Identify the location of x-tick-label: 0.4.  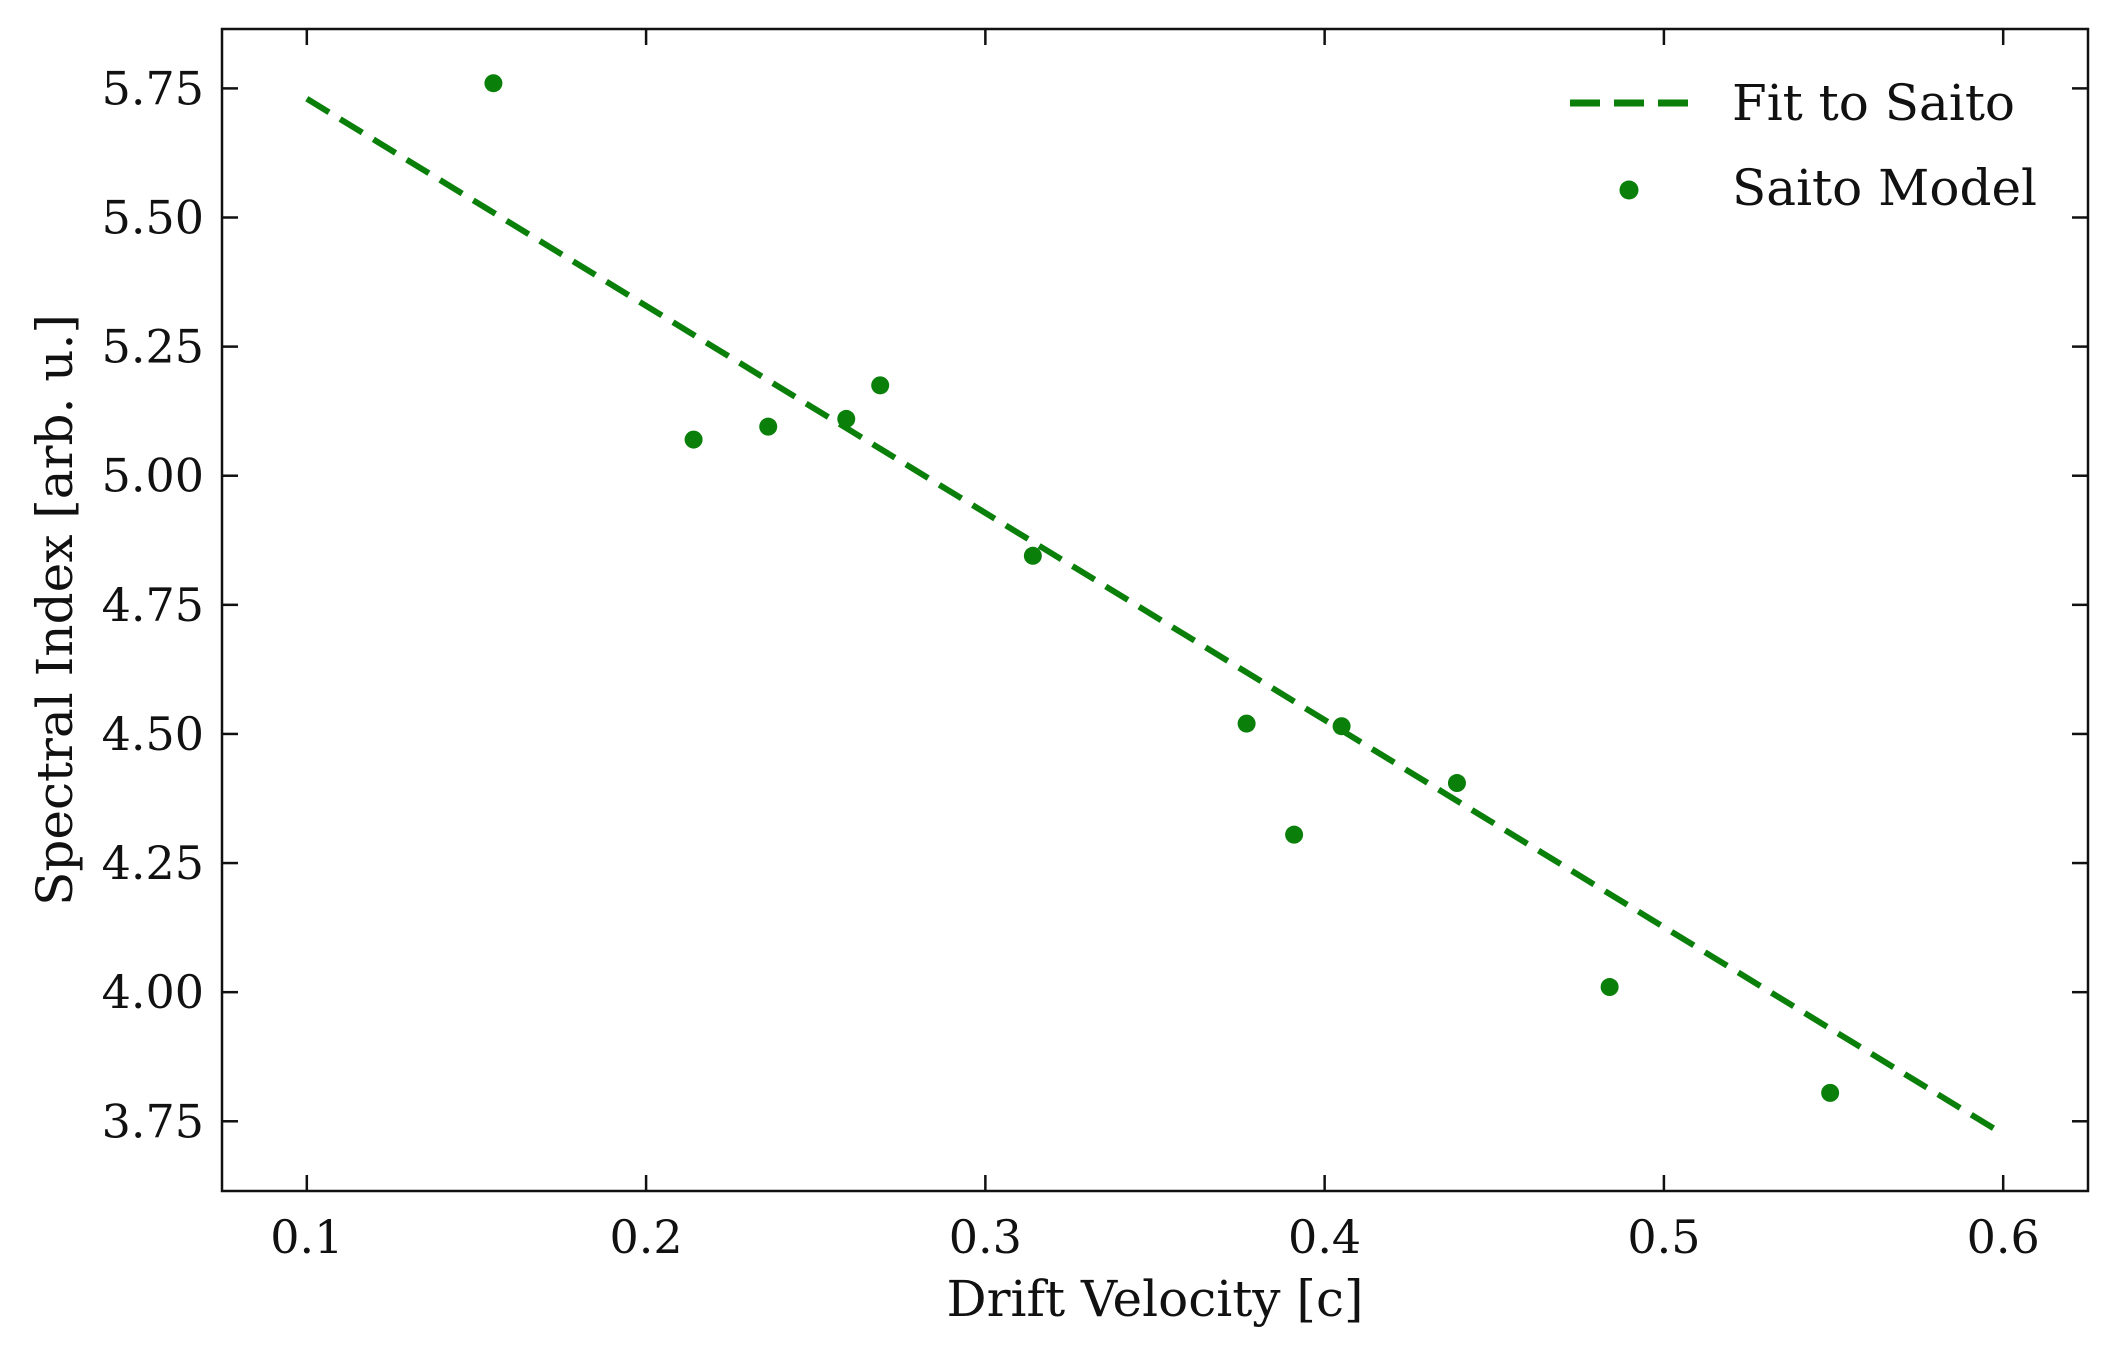
(1324, 1237).